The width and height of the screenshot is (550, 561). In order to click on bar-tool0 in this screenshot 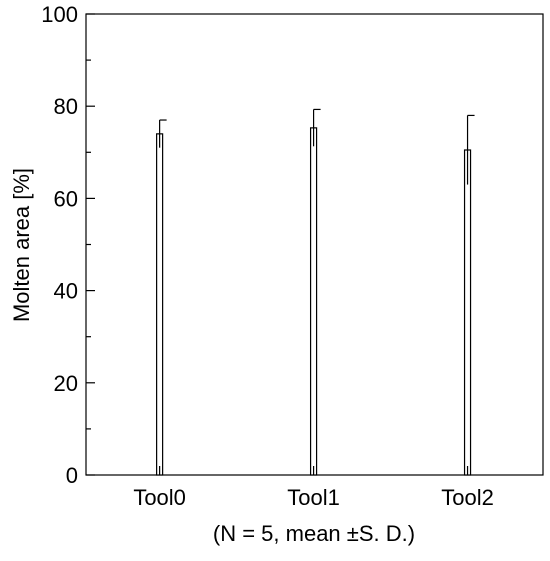, I will do `click(160, 304)`.